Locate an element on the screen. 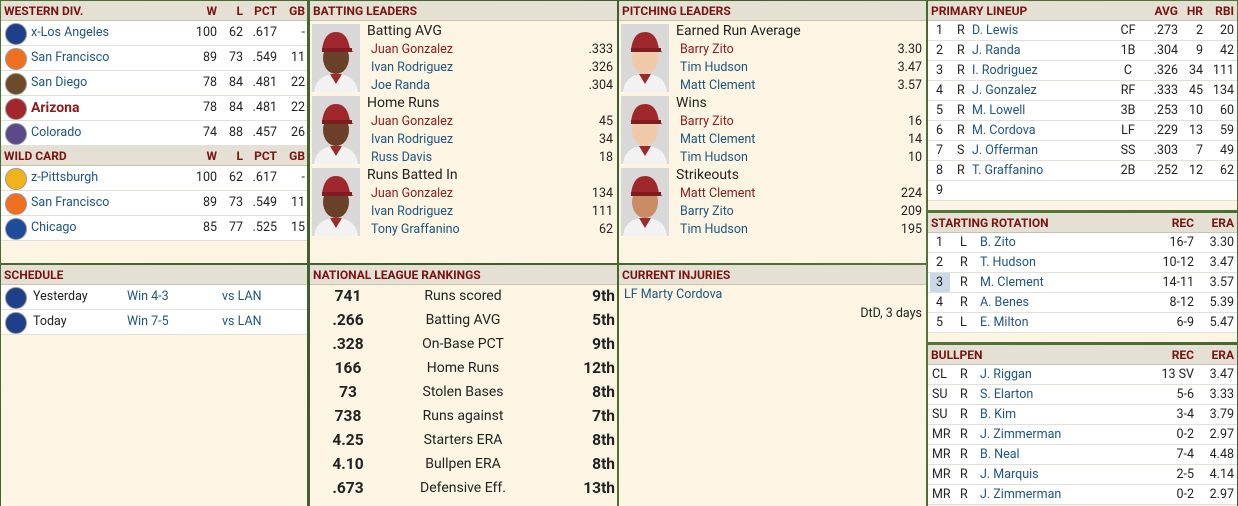 Image resolution: width=1238 pixels, height=506 pixels. player-name: D. Lewis is located at coordinates (995, 30).